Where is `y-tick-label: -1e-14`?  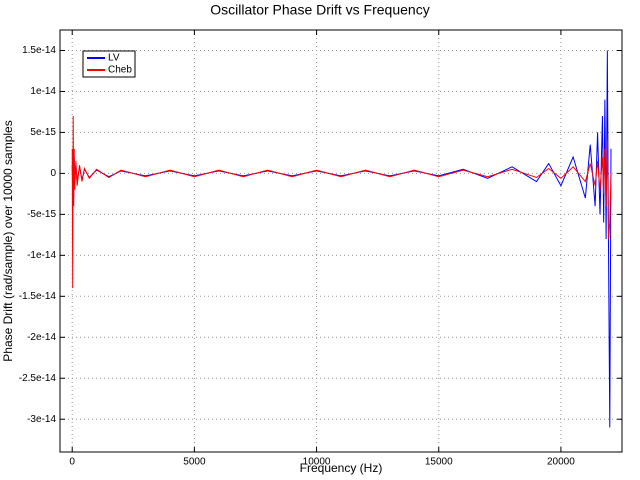
y-tick-label: -1e-14 is located at coordinates (41, 255).